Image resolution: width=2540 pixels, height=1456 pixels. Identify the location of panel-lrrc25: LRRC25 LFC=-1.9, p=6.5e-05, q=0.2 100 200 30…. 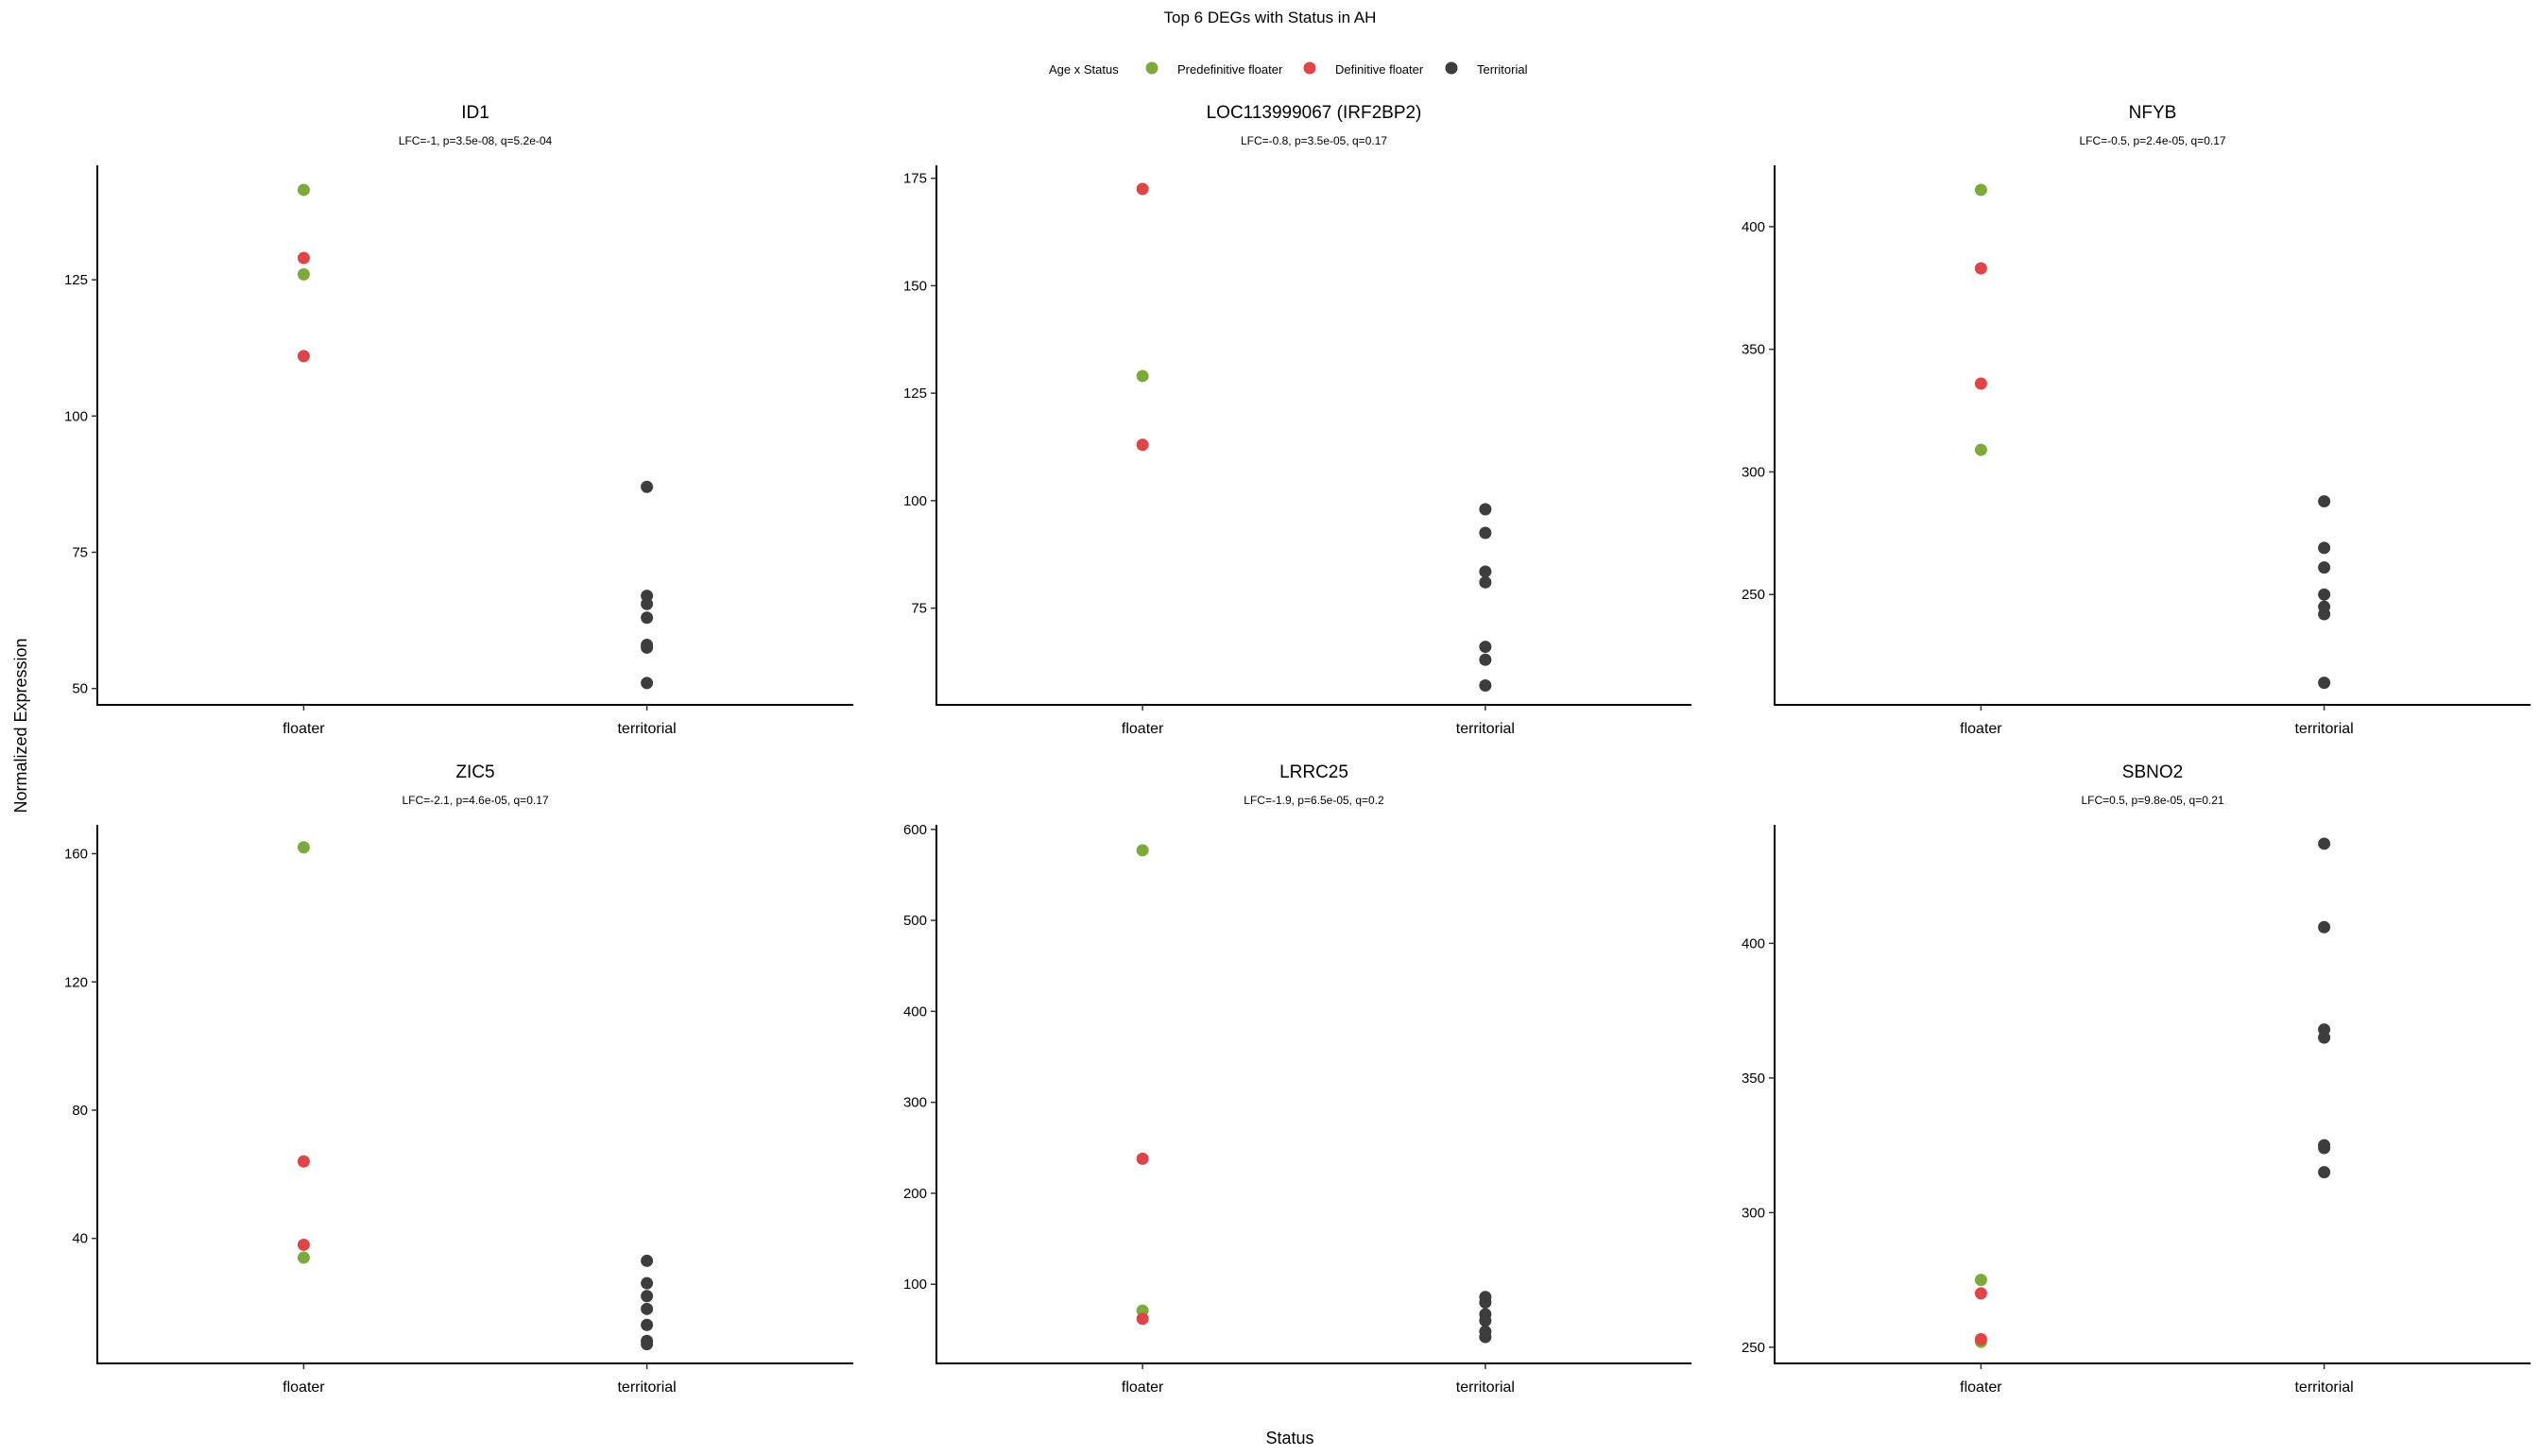
(1297, 1079).